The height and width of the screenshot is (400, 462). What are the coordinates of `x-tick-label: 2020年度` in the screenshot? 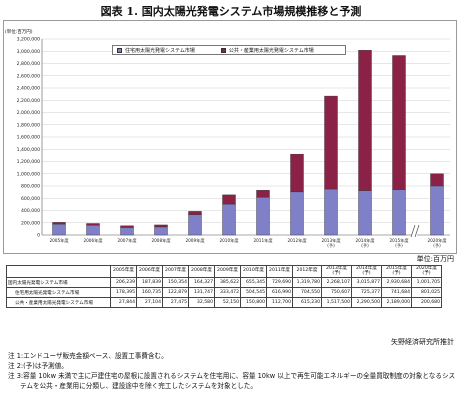 It's located at (437, 240).